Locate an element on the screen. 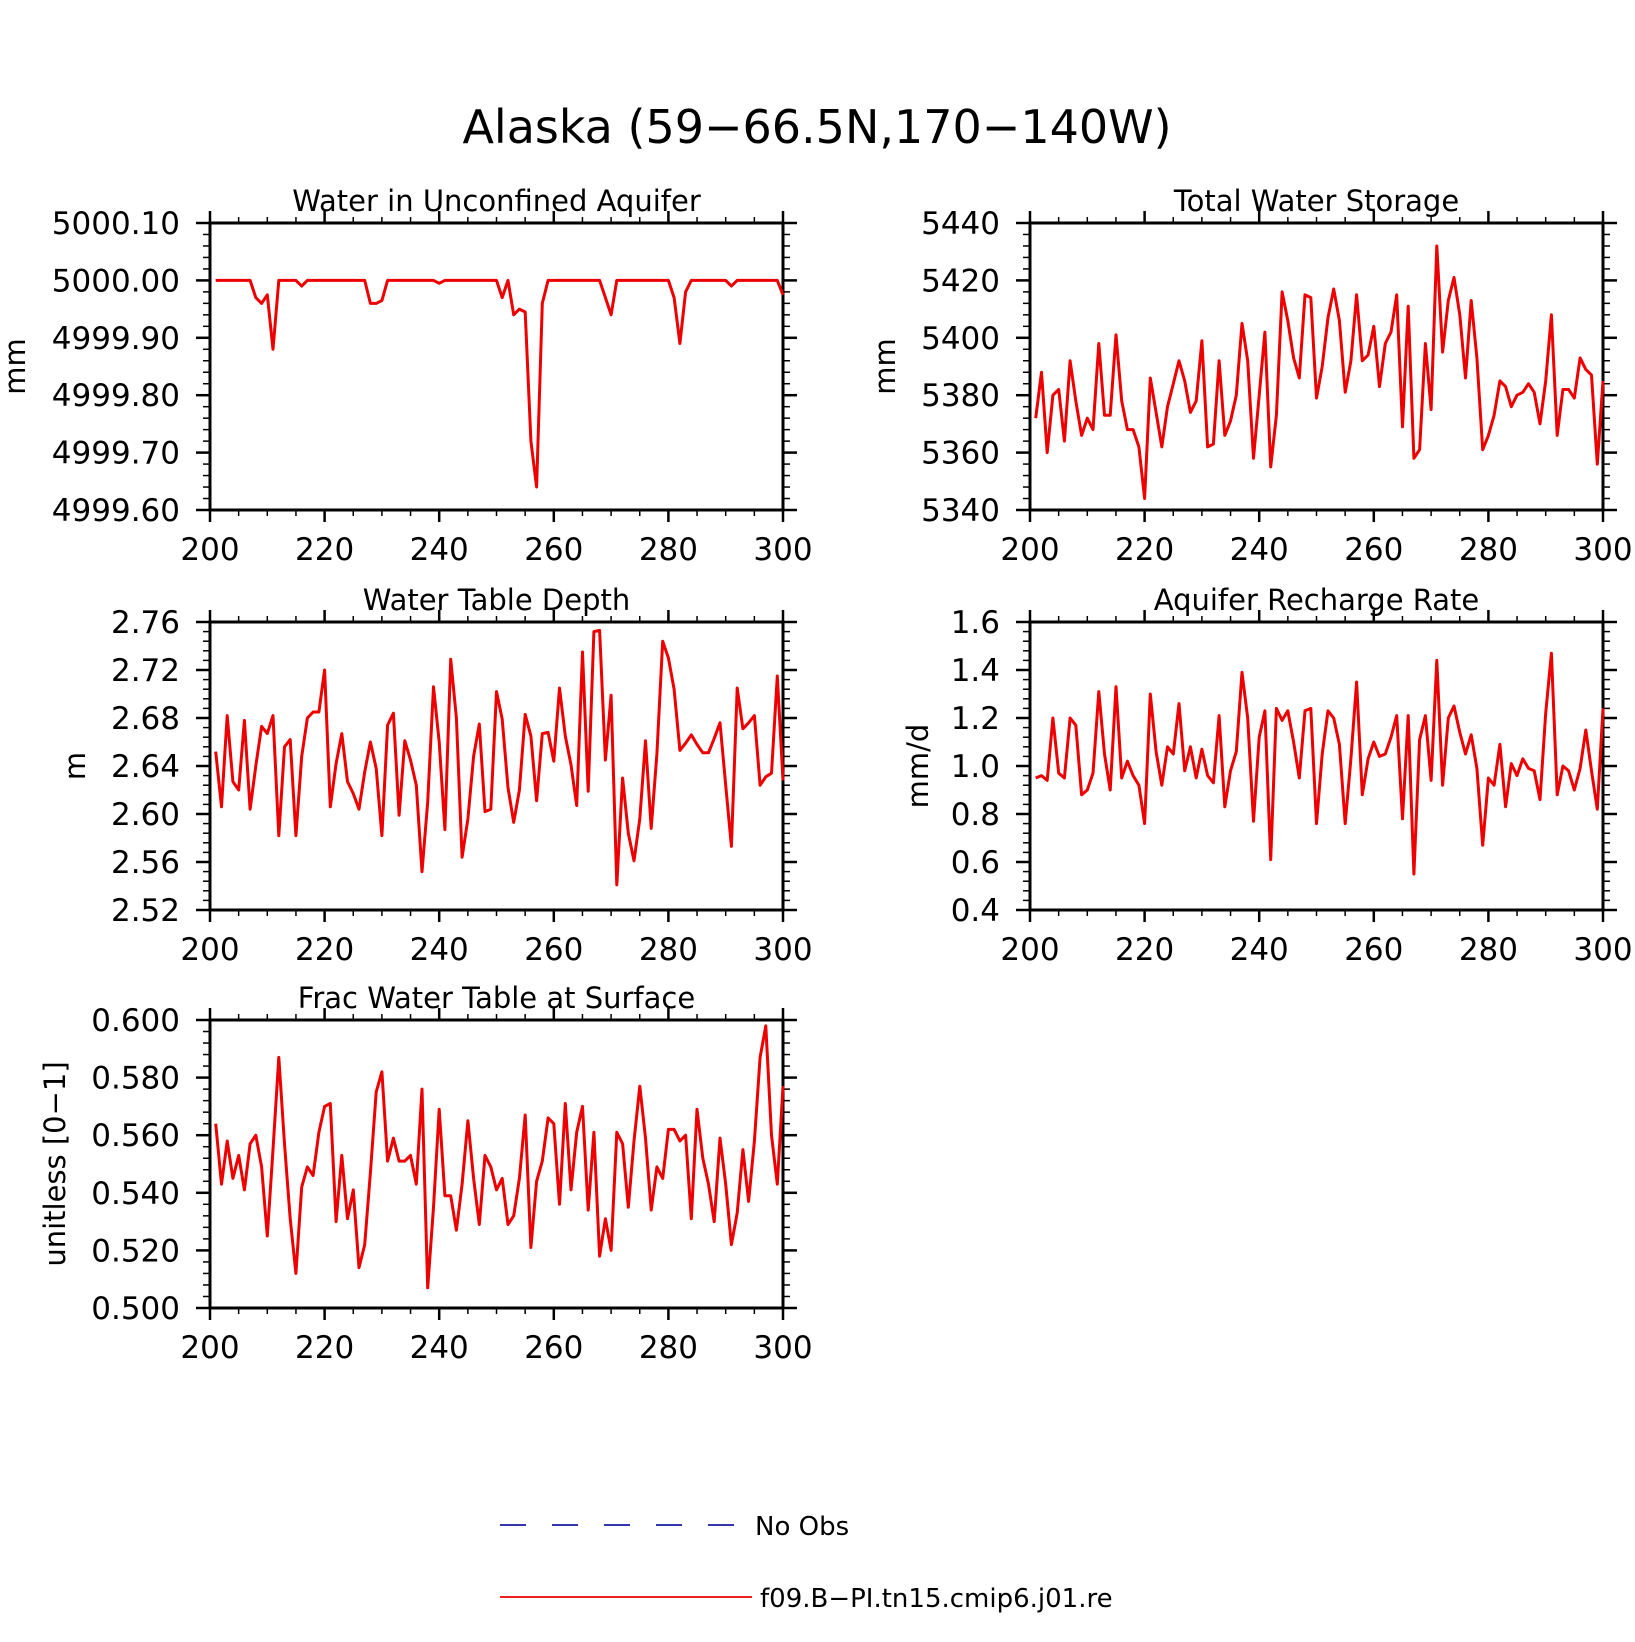  y-tick-label: 0.8 is located at coordinates (975, 815).